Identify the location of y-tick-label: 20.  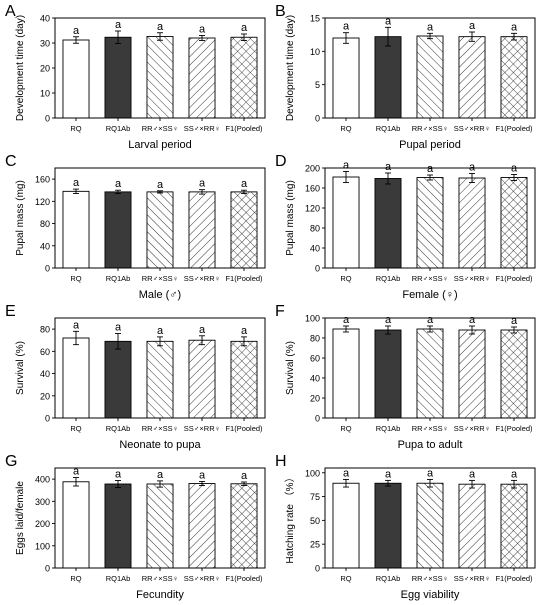
(45, 69).